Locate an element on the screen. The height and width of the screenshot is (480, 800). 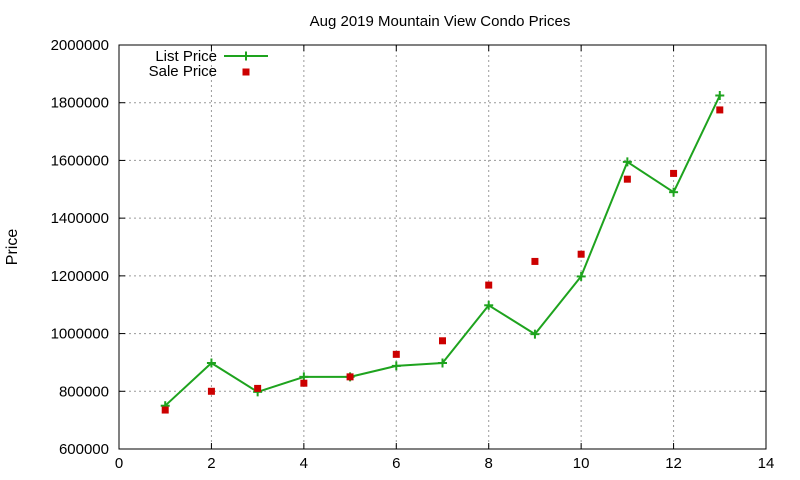
y-tick-label: 1000000 is located at coordinates (80, 334).